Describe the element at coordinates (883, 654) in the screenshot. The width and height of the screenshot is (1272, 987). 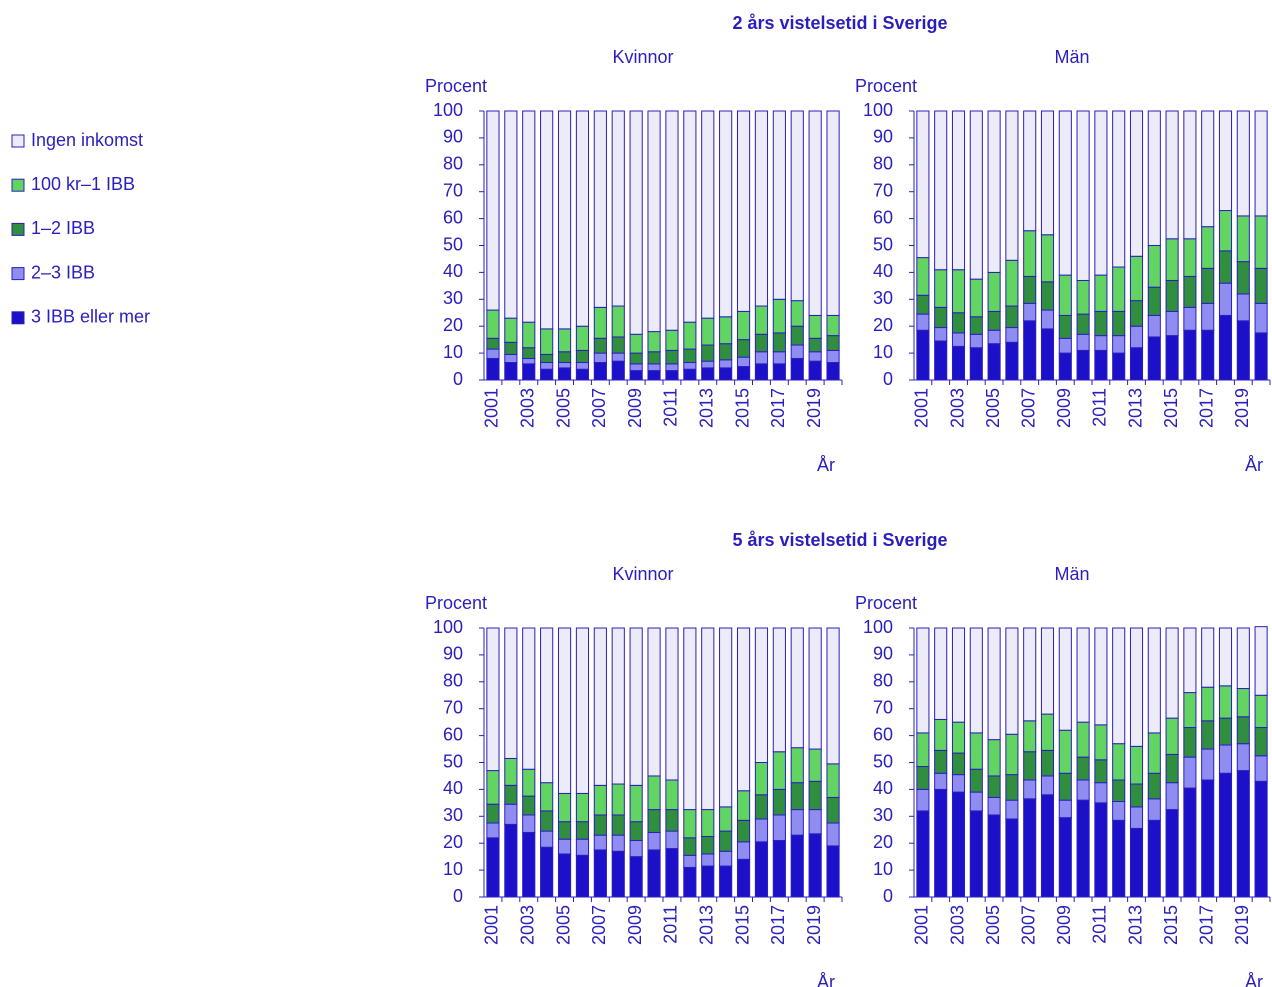
I see `y-tick-label: 90` at that location.